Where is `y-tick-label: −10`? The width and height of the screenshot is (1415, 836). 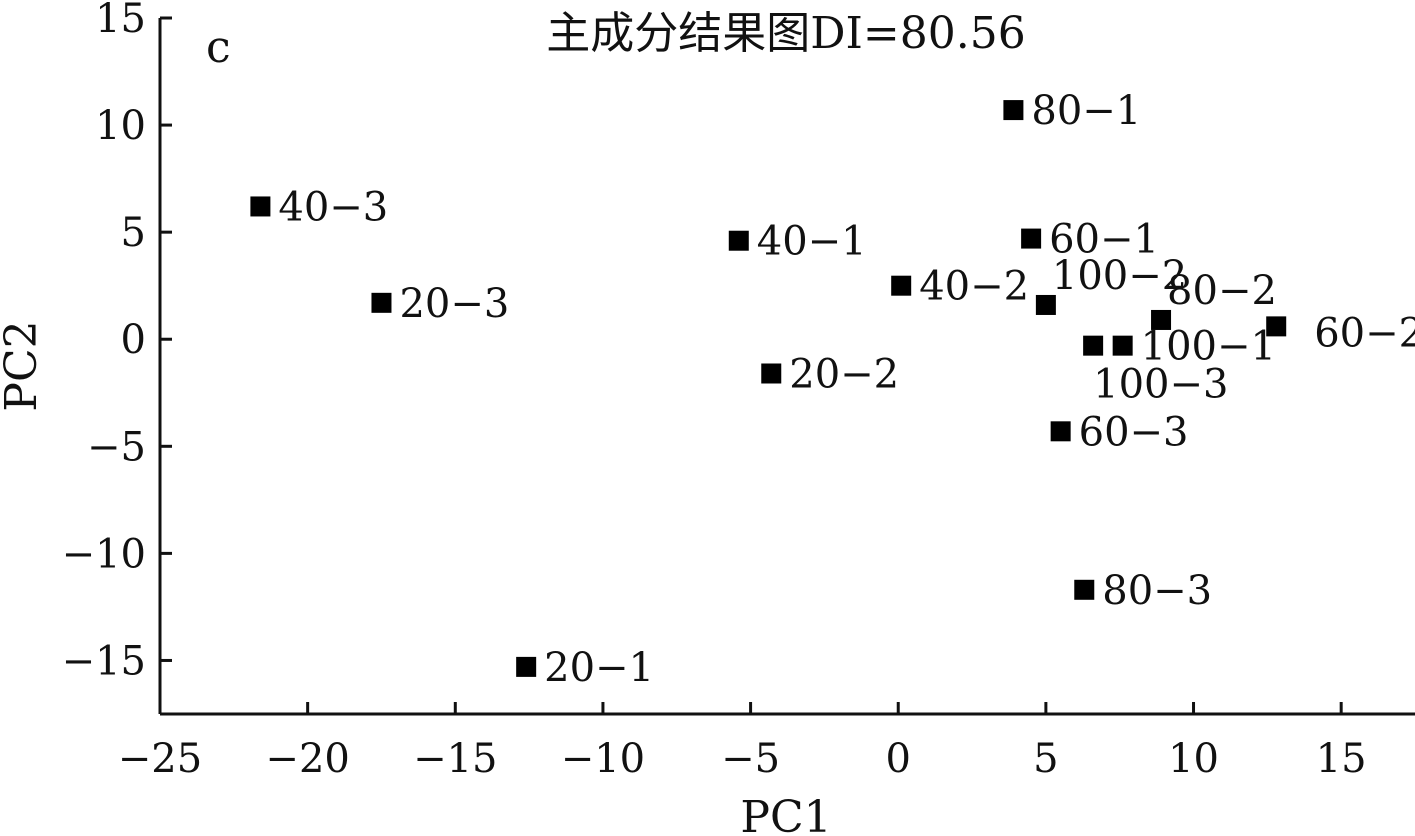
y-tick-label: −10 is located at coordinates (104, 554).